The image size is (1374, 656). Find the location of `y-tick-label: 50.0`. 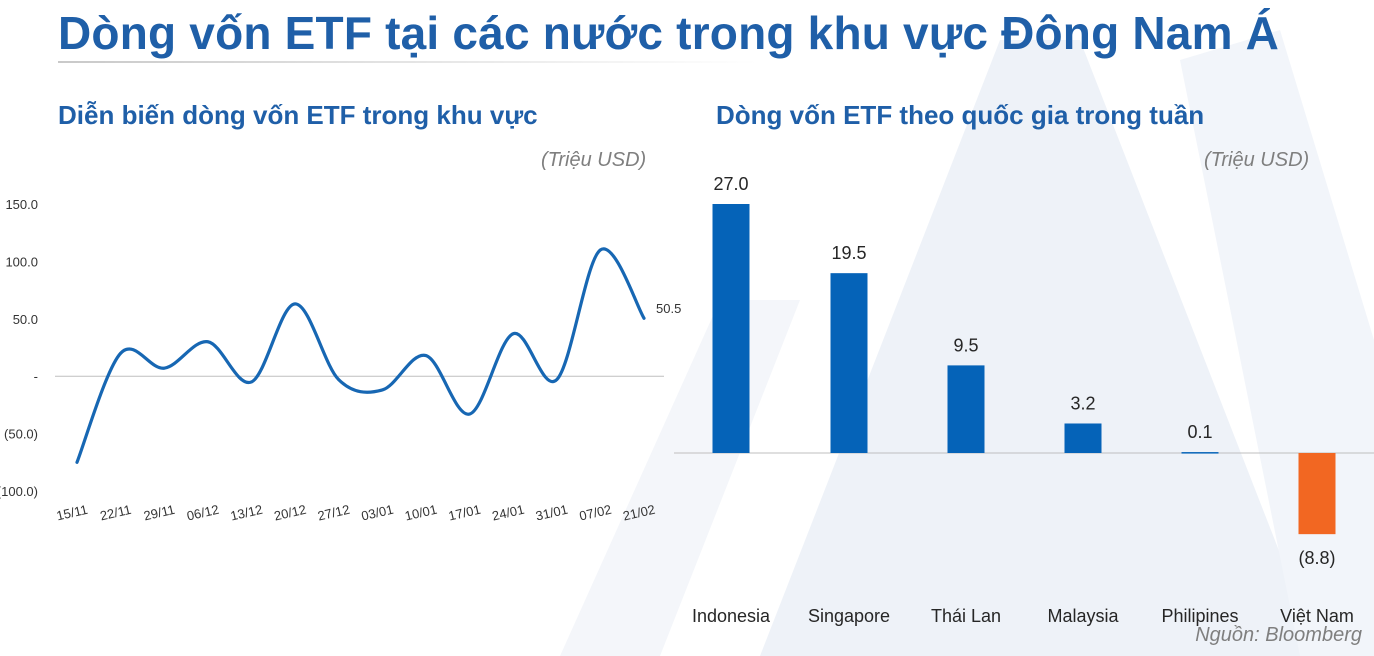

y-tick-label: 50.0 is located at coordinates (25, 319).